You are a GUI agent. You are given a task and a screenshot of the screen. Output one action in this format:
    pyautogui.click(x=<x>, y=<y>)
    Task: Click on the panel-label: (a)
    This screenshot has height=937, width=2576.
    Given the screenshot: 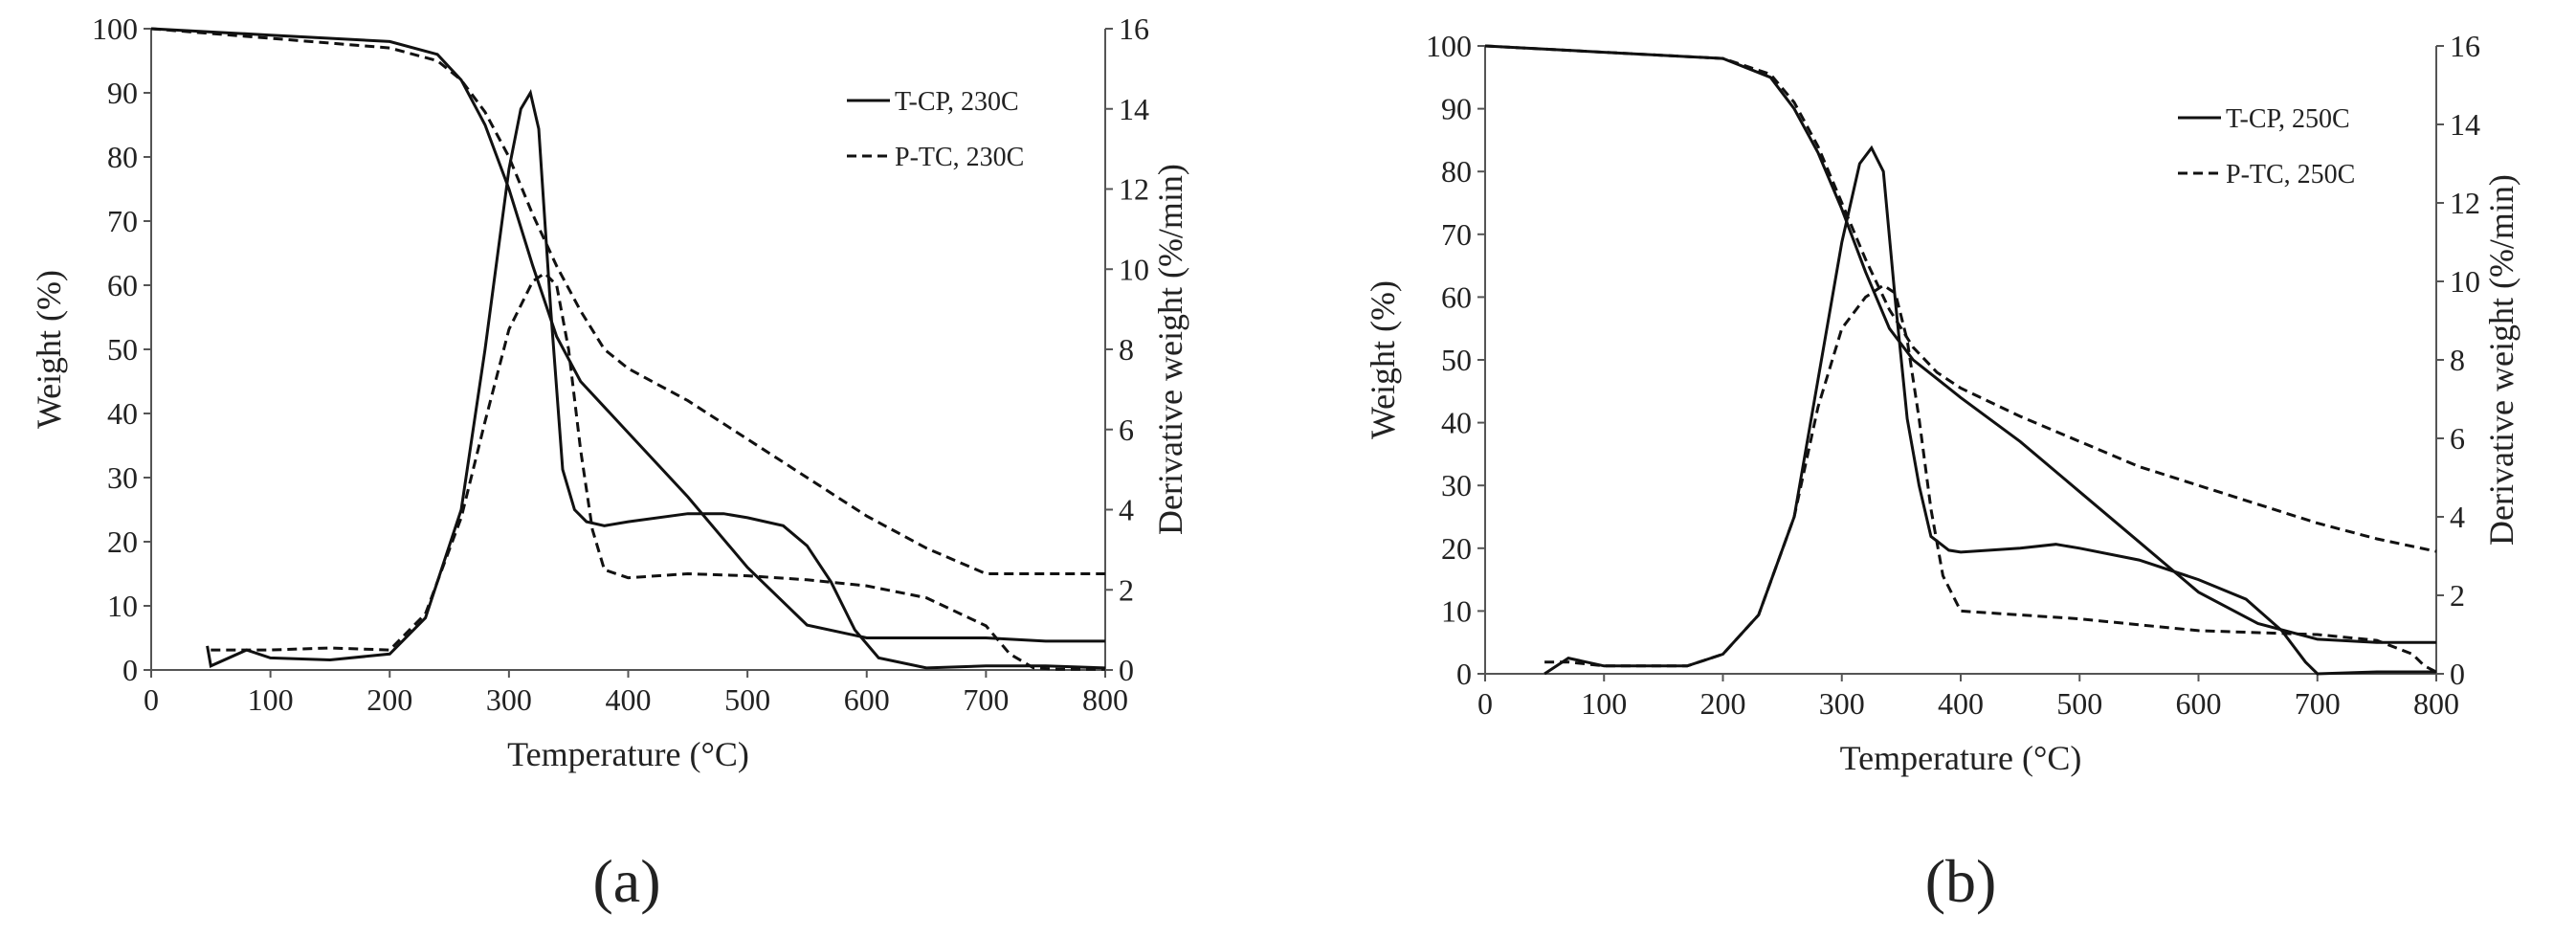 What is the action you would take?
    pyautogui.click(x=626, y=881)
    